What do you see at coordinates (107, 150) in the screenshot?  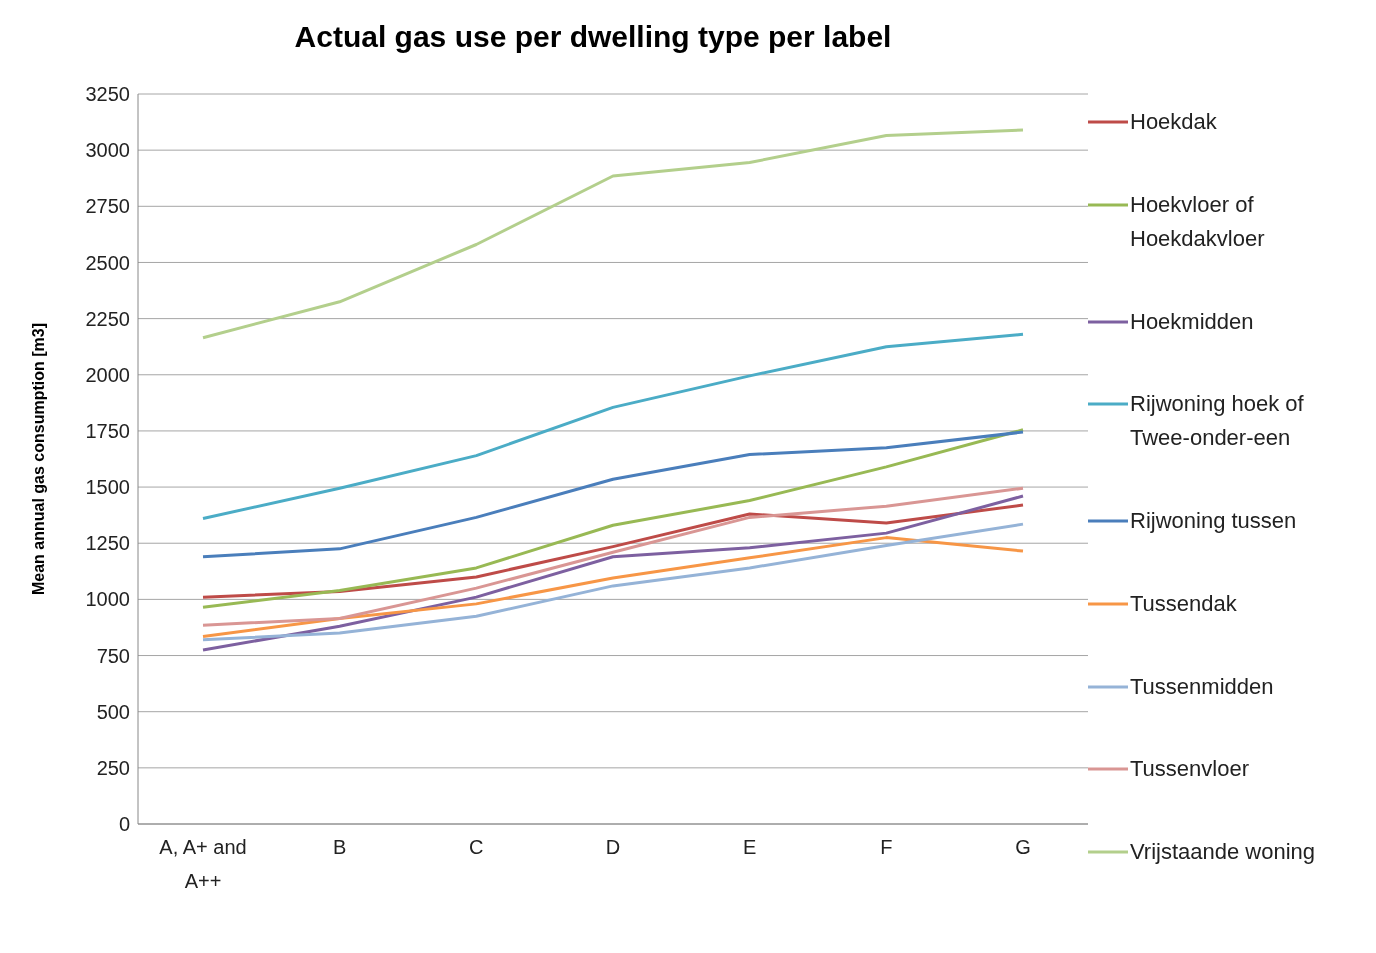 I see `y-tick-label: 3000` at bounding box center [107, 150].